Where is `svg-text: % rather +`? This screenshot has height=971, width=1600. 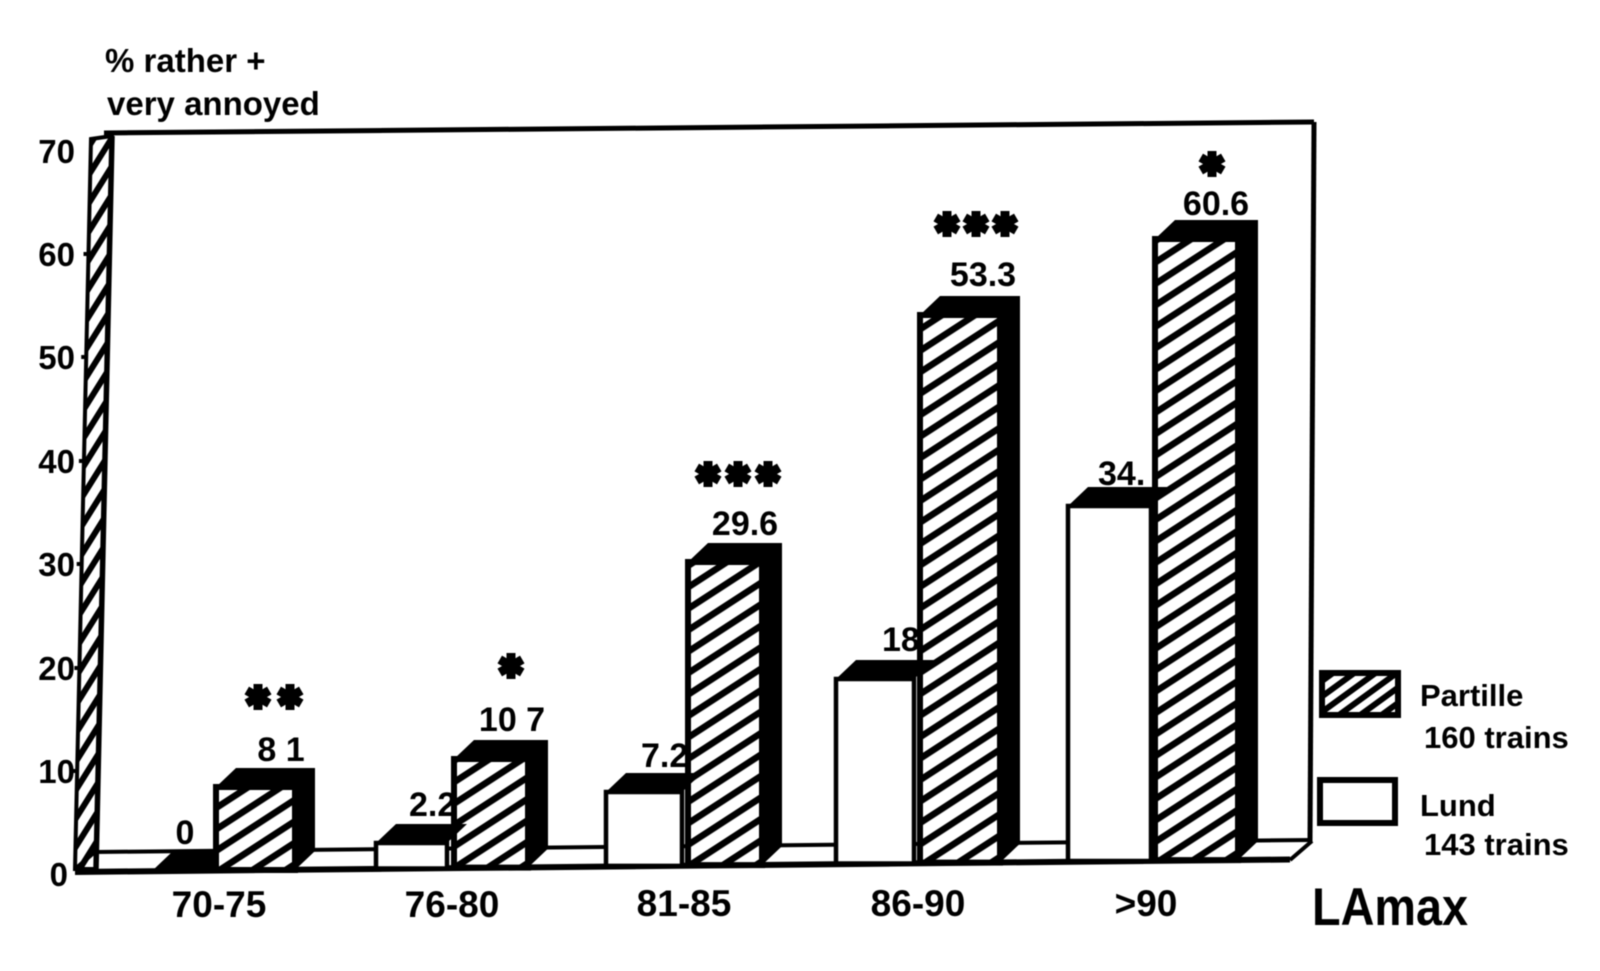
svg-text: % rather + is located at coordinates (185, 60).